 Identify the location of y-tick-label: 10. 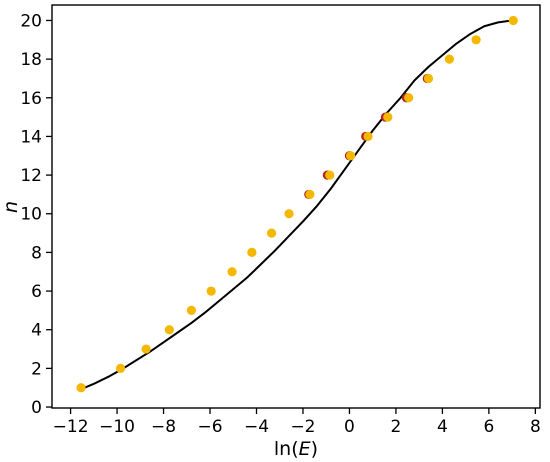
(31, 215).